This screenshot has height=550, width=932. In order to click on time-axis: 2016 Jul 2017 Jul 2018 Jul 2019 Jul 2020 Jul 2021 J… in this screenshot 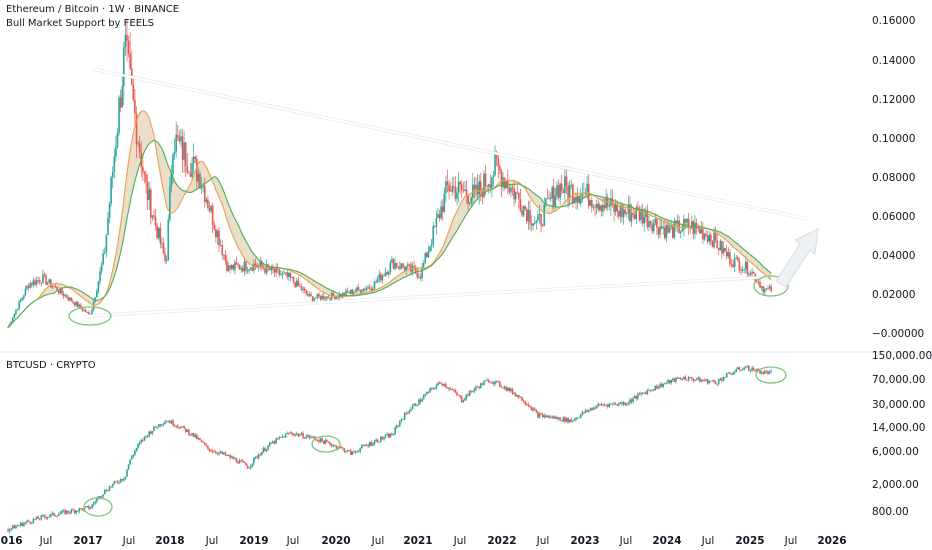, I will do `click(423, 541)`.